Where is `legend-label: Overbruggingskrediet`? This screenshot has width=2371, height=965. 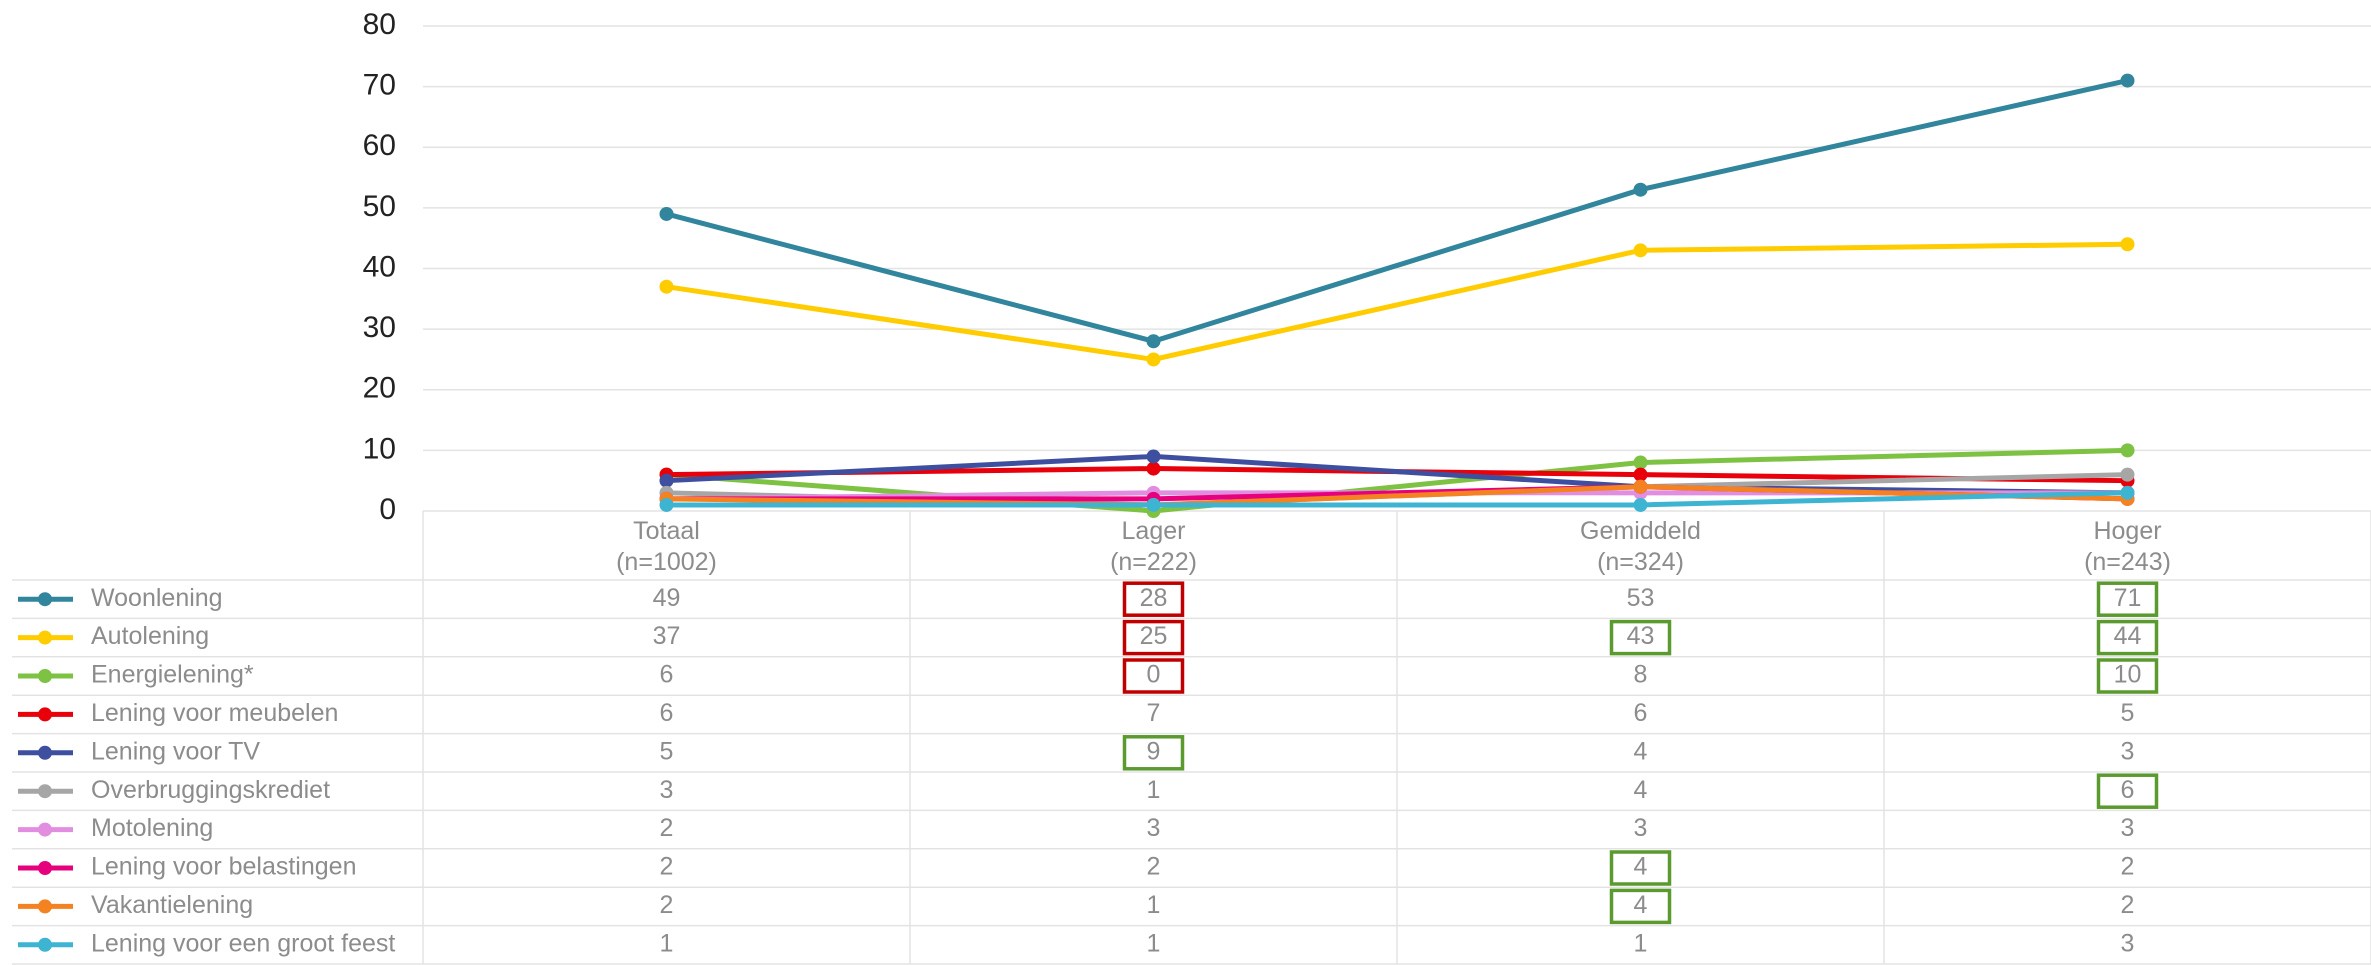
legend-label: Overbruggingskrediet is located at coordinates (210, 790).